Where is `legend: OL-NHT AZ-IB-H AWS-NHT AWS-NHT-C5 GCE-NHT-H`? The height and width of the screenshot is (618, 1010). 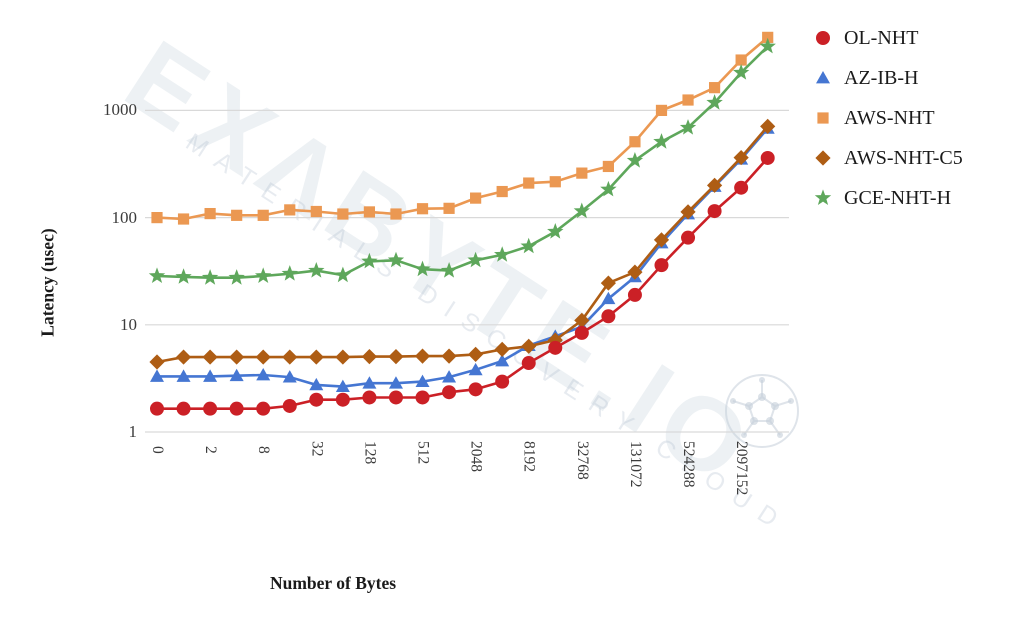 legend: OL-NHT AZ-IB-H AWS-NHT AWS-NHT-C5 GCE-NHT-H is located at coordinates (887, 118).